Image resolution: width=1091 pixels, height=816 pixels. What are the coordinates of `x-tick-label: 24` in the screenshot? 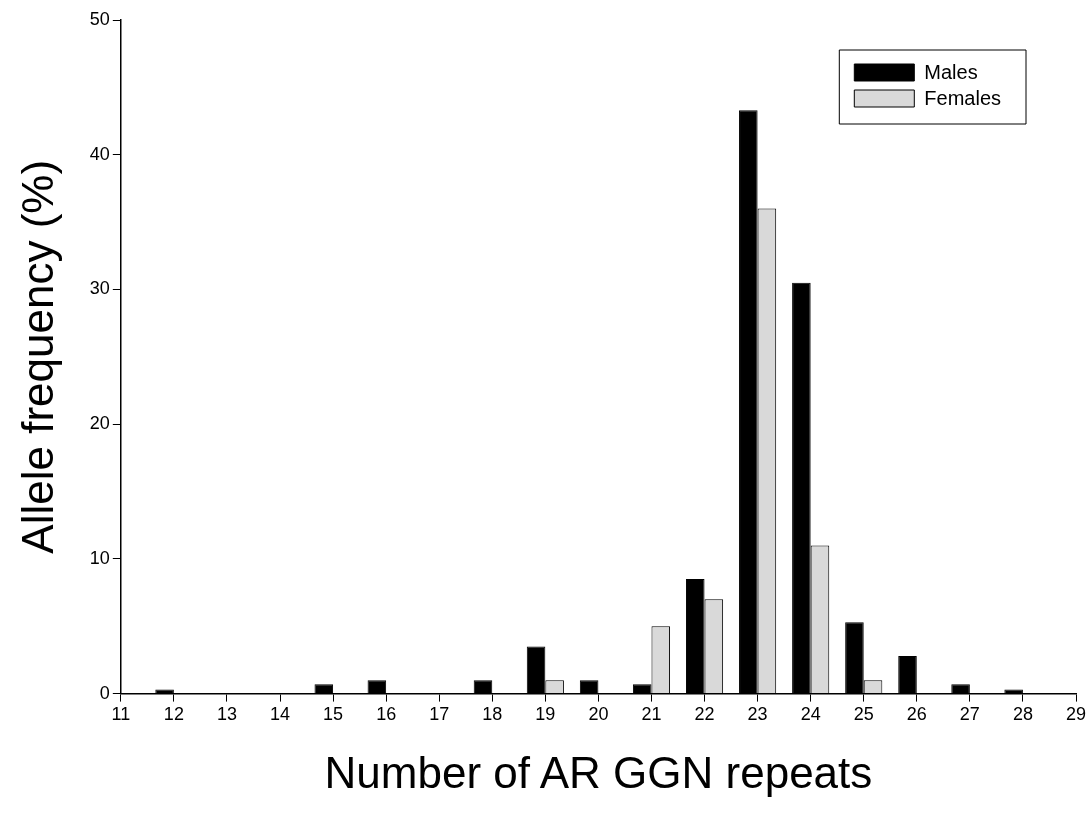 It's located at (810, 714).